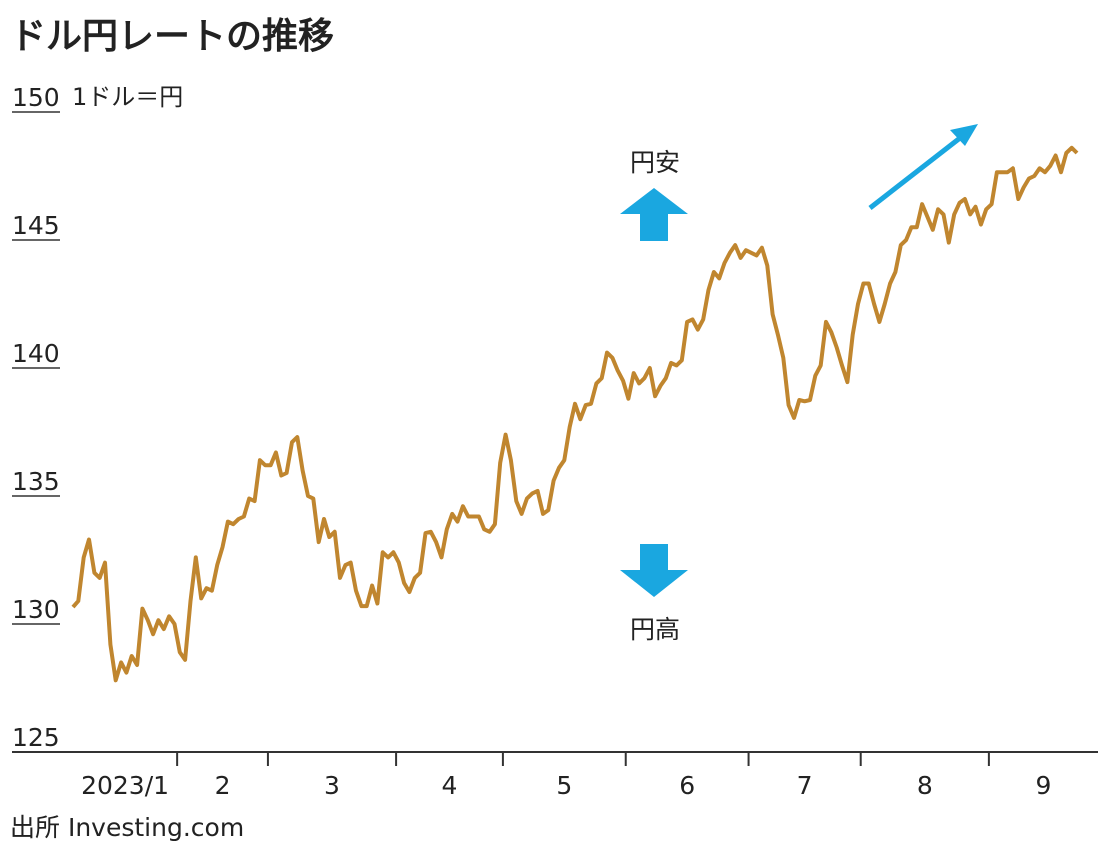 This screenshot has width=1110, height=854. I want to click on x-tick-label: 3, so click(332, 785).